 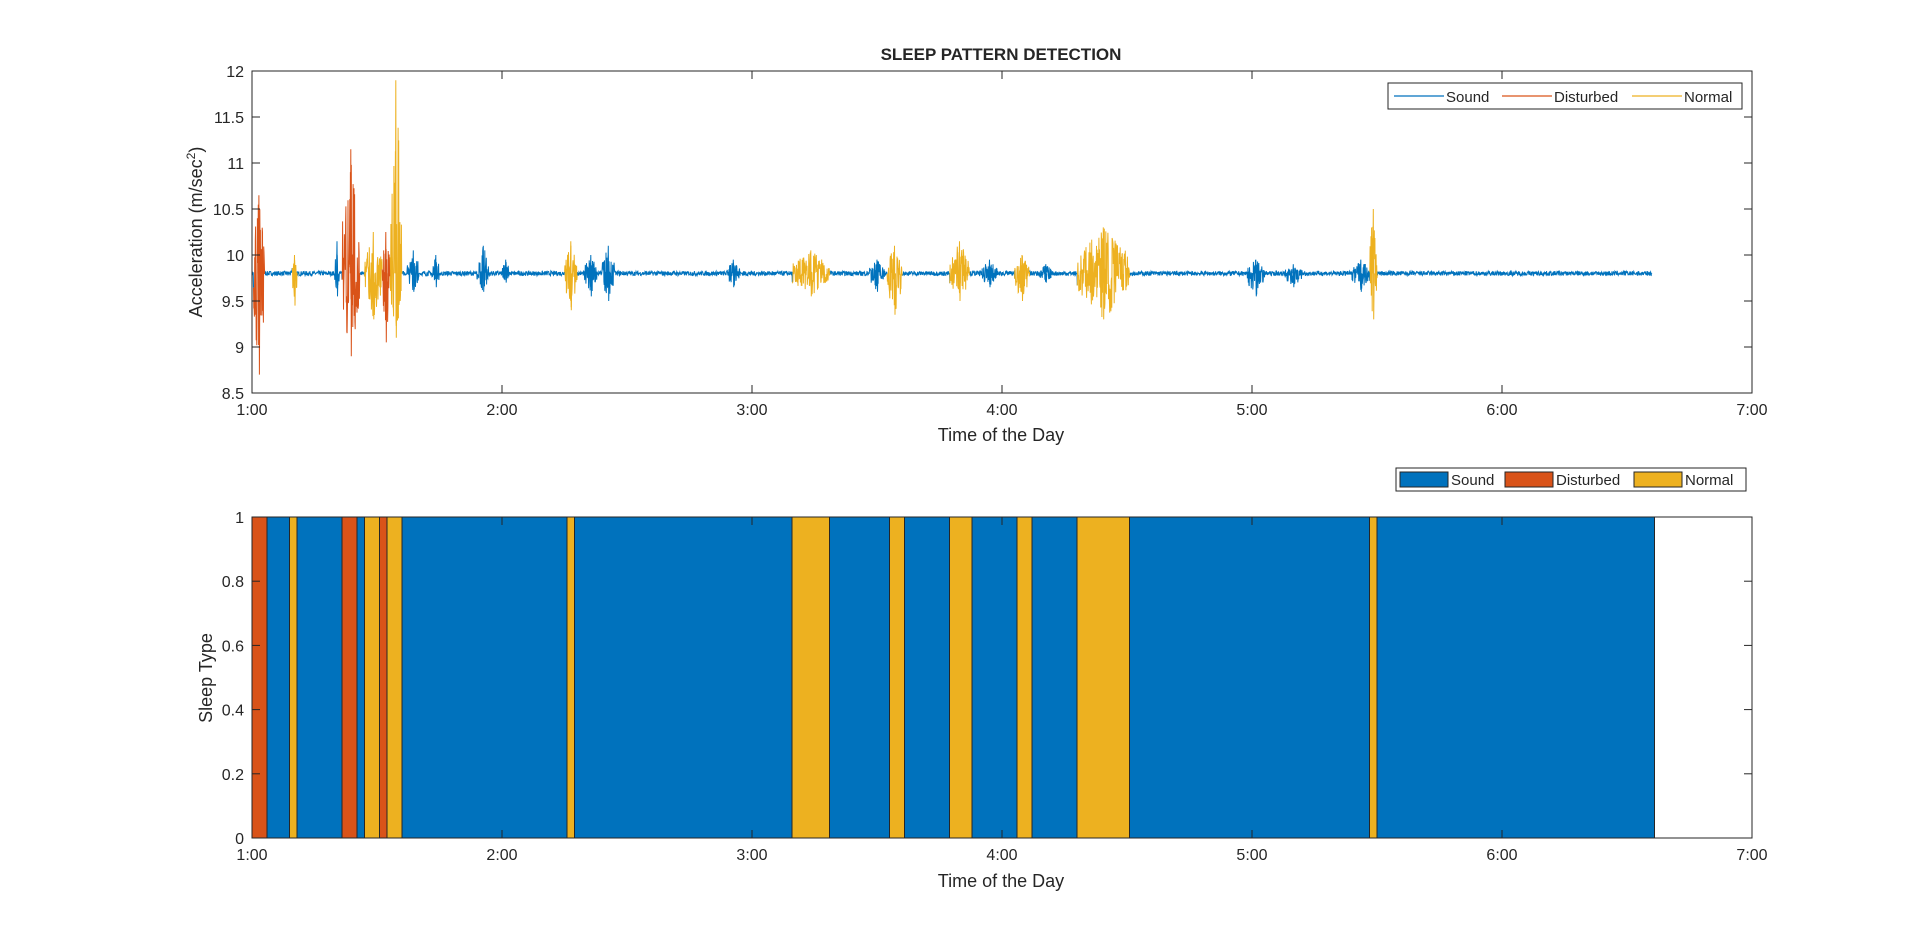 What do you see at coordinates (1001, 881) in the screenshot?
I see `bottom-x-axis-label: Time of the Day` at bounding box center [1001, 881].